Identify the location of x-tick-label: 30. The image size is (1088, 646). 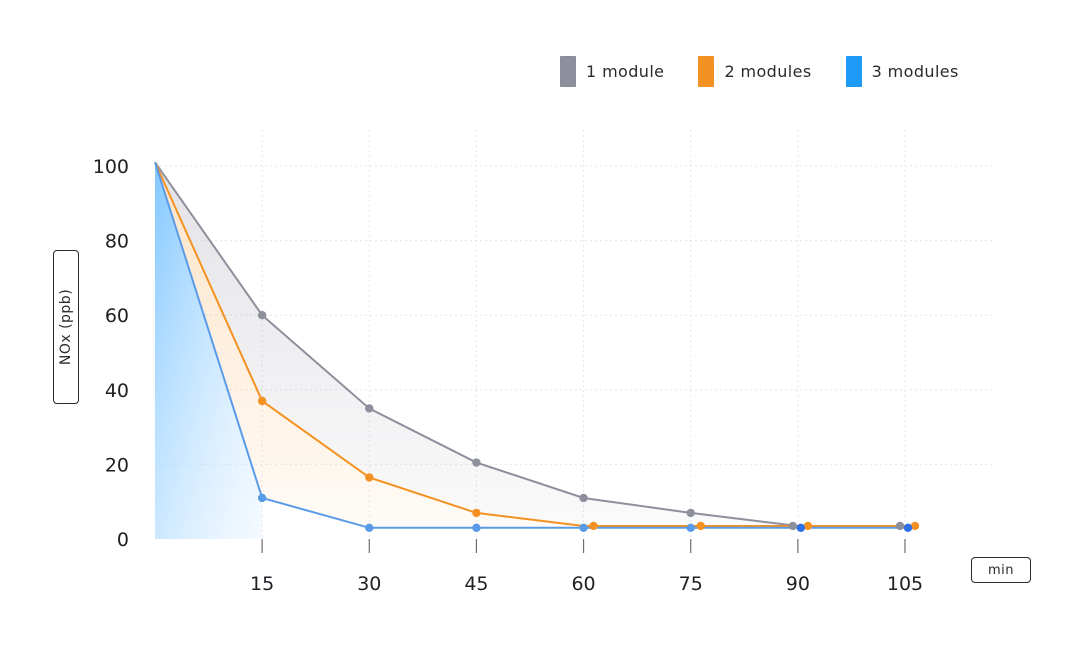
(369, 584).